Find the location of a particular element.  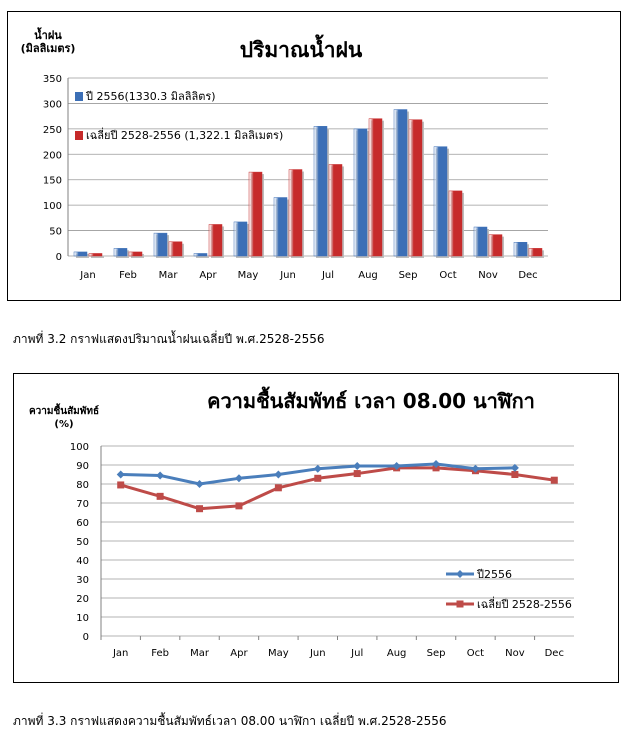

y-tick-label: 60 is located at coordinates (82, 523).